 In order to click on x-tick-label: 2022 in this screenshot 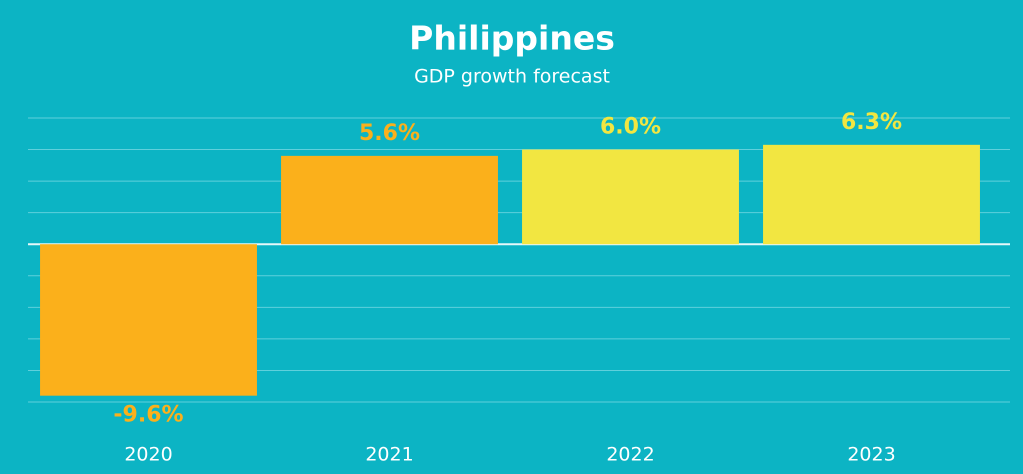, I will do `click(630, 455)`.